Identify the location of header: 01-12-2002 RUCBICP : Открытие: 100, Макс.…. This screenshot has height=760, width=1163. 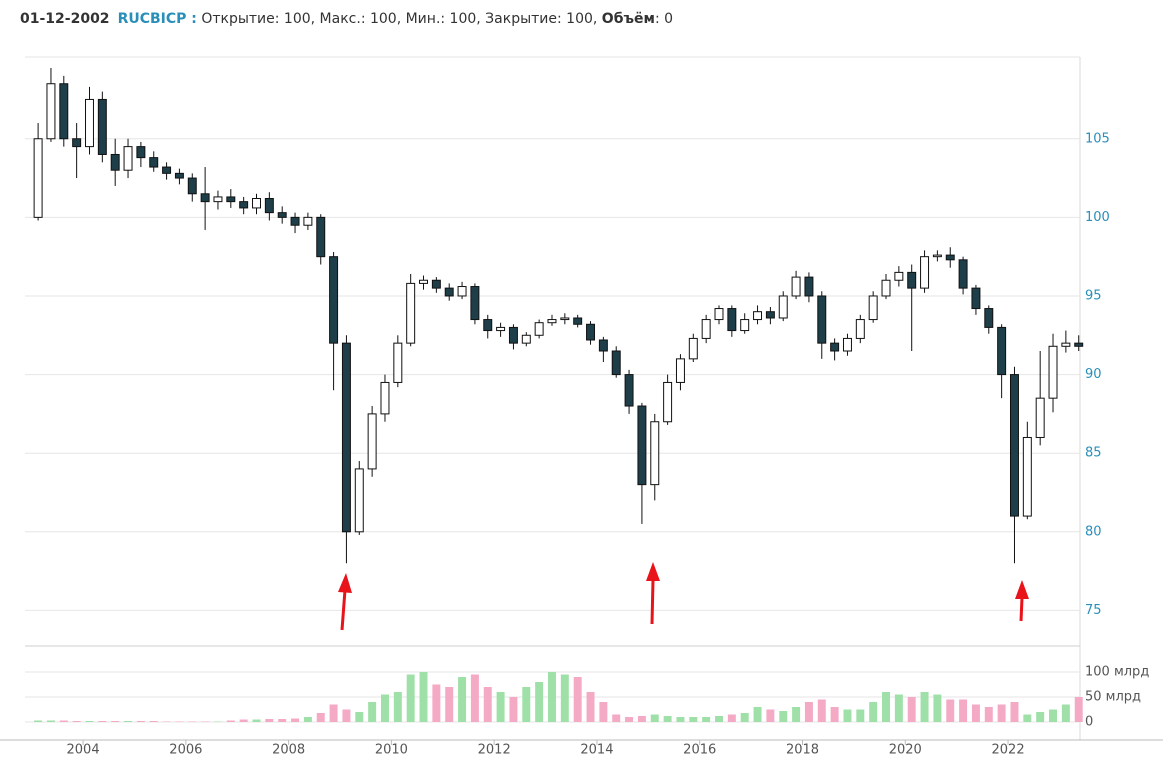
(346, 19).